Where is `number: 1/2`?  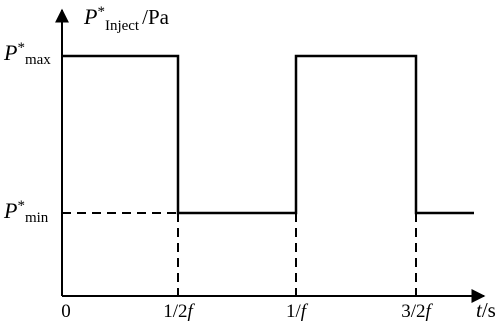
number: 1/2 is located at coordinates (175, 311).